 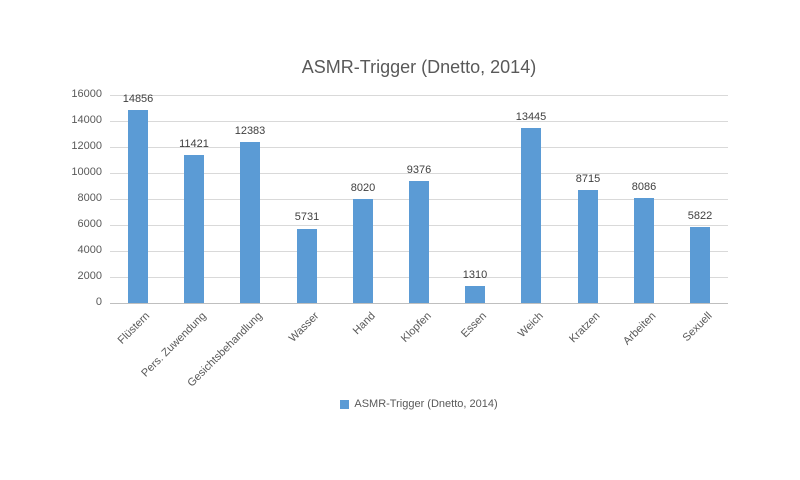 I want to click on x-tick-label: Flüstern, so click(x=134, y=328).